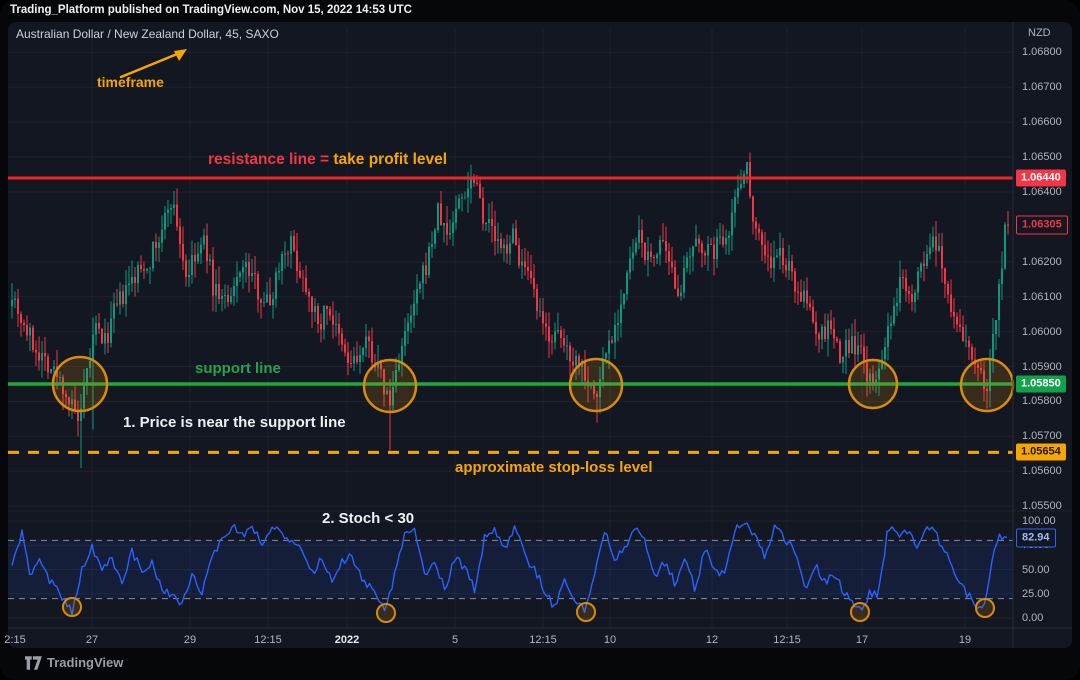 The image size is (1080, 680). I want to click on resistance-label-part1: resistance line =, so click(271, 159).